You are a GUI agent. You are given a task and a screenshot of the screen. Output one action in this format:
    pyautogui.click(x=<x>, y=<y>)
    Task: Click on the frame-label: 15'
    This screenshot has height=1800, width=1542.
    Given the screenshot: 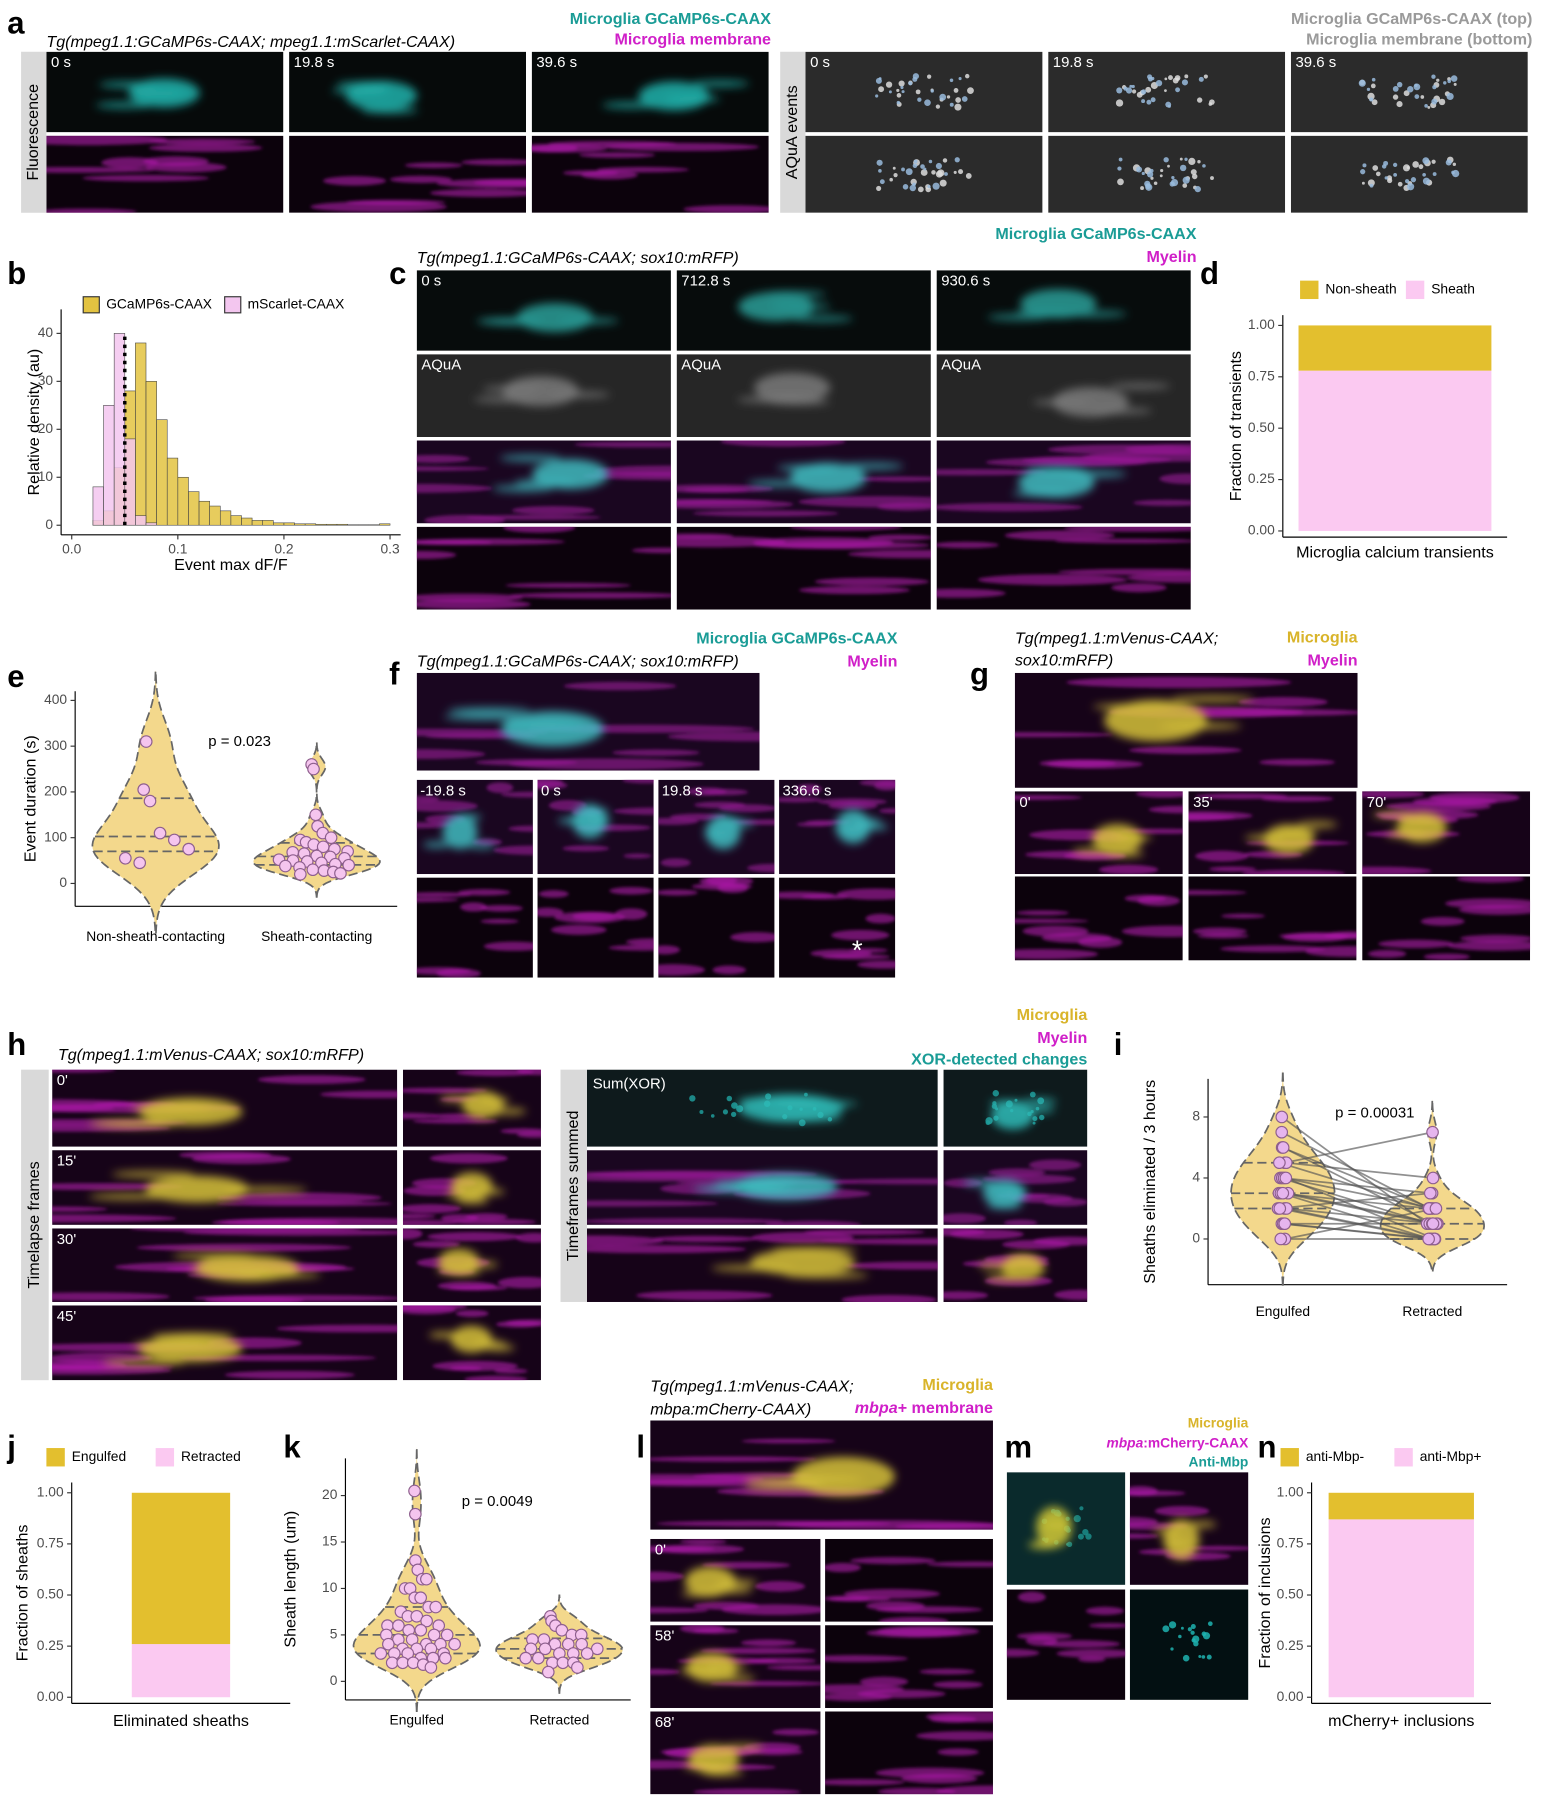 What is the action you would take?
    pyautogui.click(x=67, y=1161)
    